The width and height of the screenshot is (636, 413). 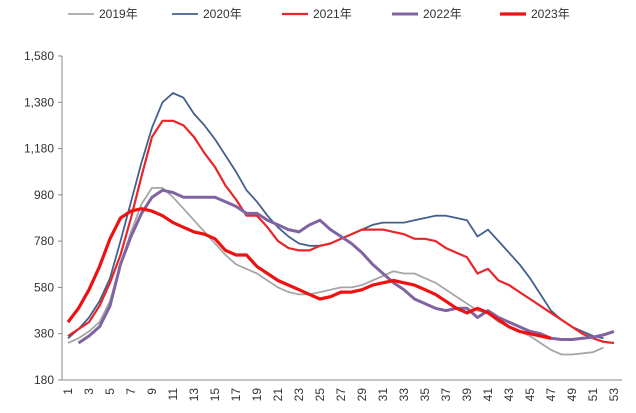 What do you see at coordinates (404, 395) in the screenshot?
I see `x-tick-label: 33` at bounding box center [404, 395].